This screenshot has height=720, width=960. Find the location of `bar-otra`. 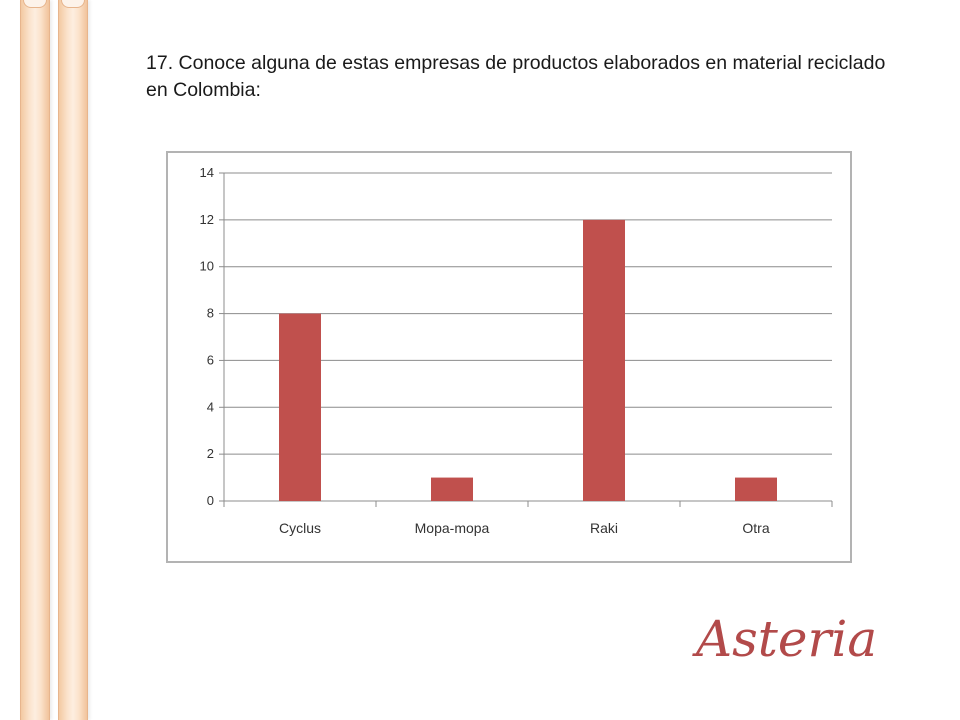

bar-otra is located at coordinates (756, 489).